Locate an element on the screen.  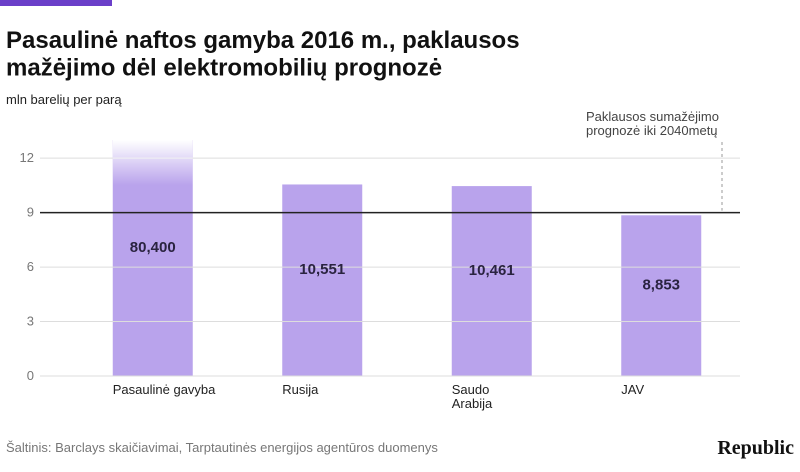
y-axis-label: mln barelių per parą is located at coordinates (64, 99).